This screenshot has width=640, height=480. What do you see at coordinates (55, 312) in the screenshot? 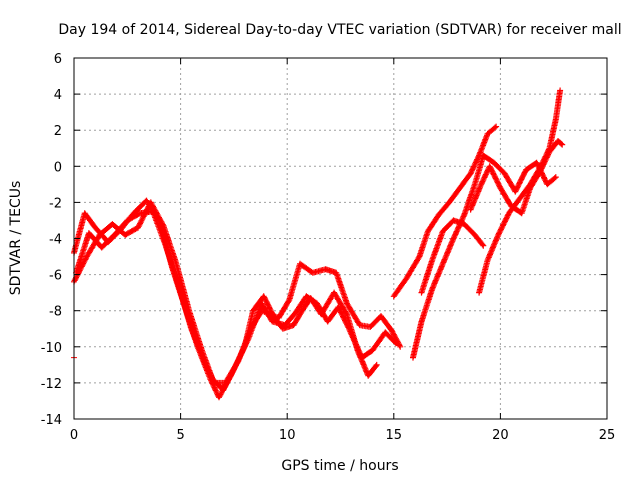
I see `y-tick-label: -8` at bounding box center [55, 312].